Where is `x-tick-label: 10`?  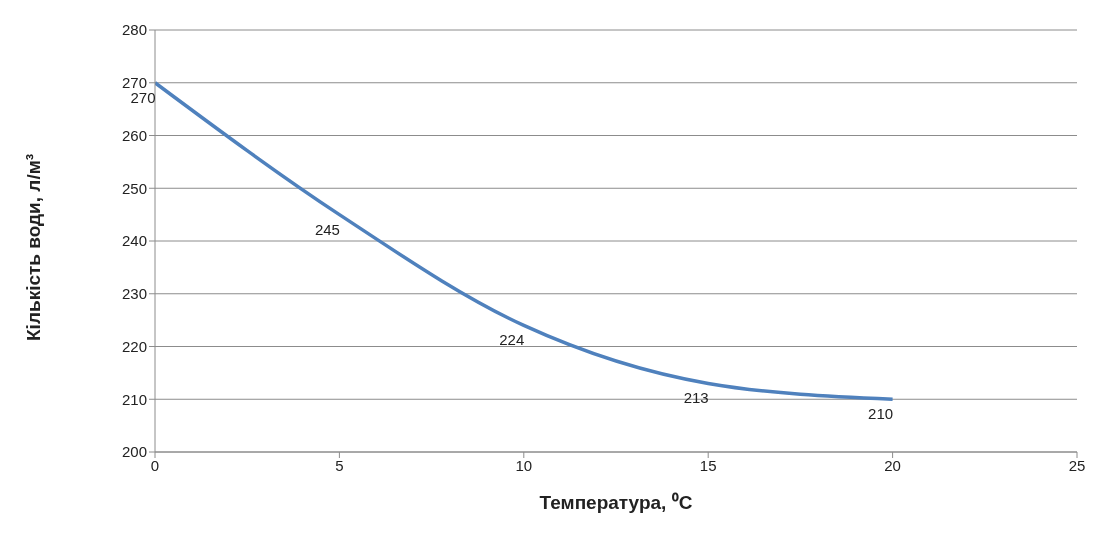
x-tick-label: 10 is located at coordinates (524, 465).